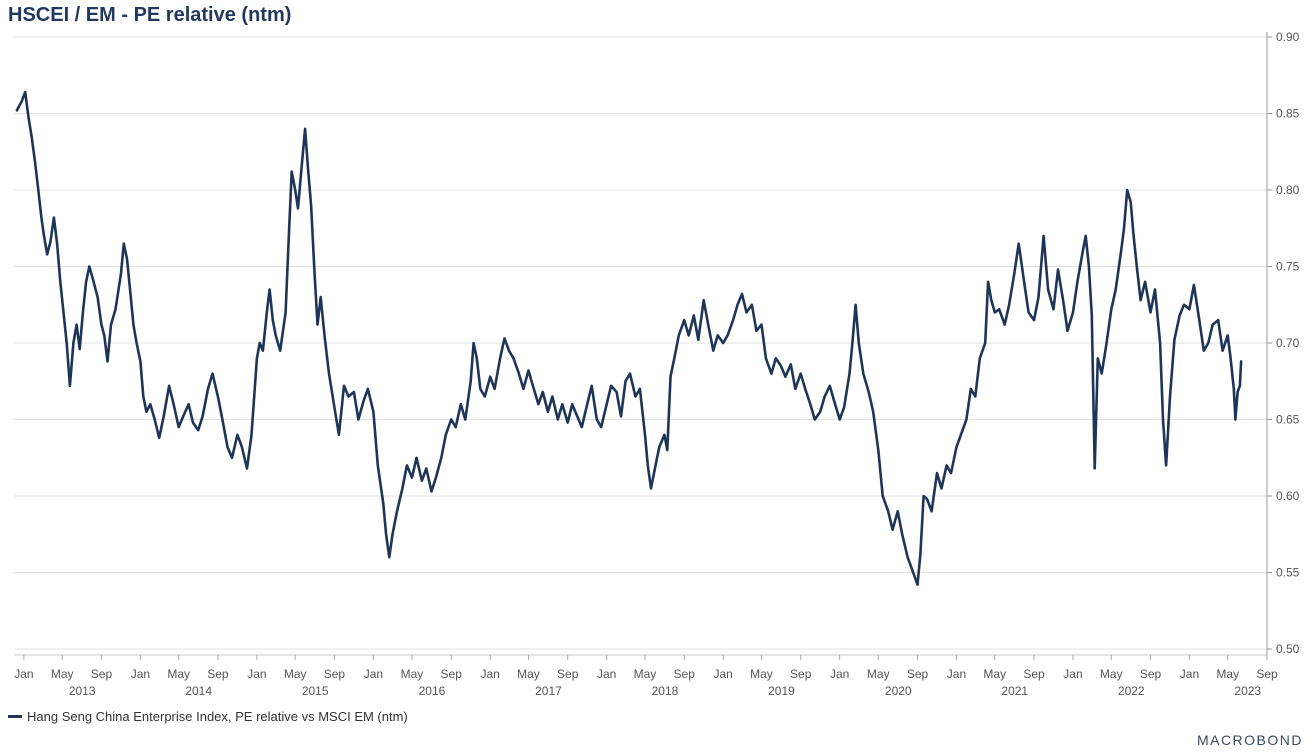 Image resolution: width=1313 pixels, height=756 pixels. I want to click on y-tick-label: 0.60, so click(1288, 496).